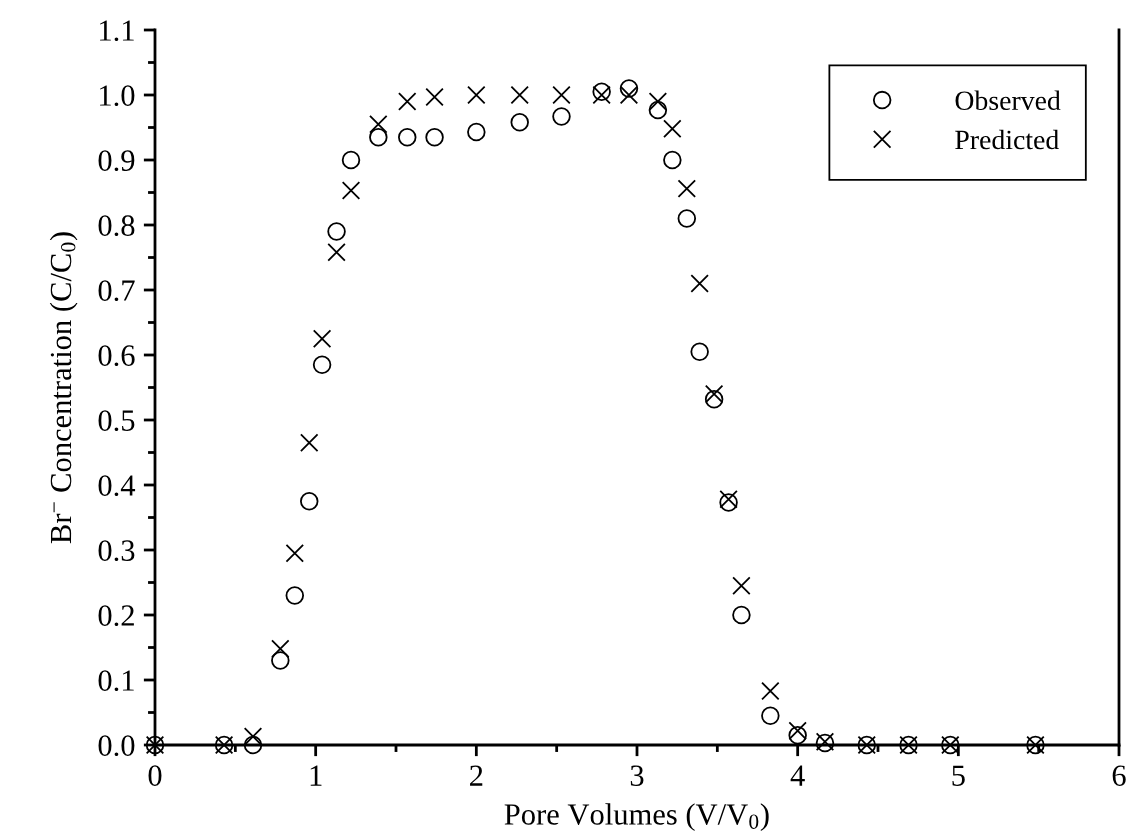 The width and height of the screenshot is (1131, 838). What do you see at coordinates (63, 388) in the screenshot?
I see `y-axis-title: Br$^{−}$ Concentration (C/C$_{0}$)` at bounding box center [63, 388].